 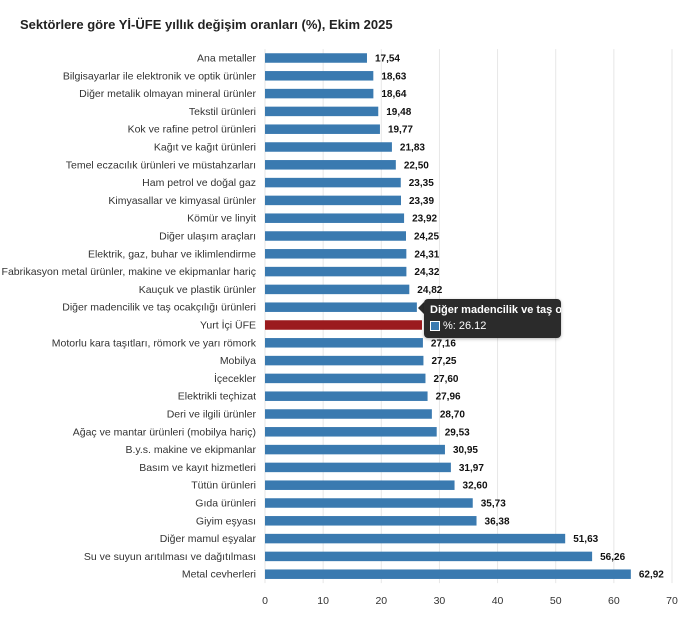 I want to click on category-label: Basım ve kayıt hizmetleri, so click(x=197, y=468).